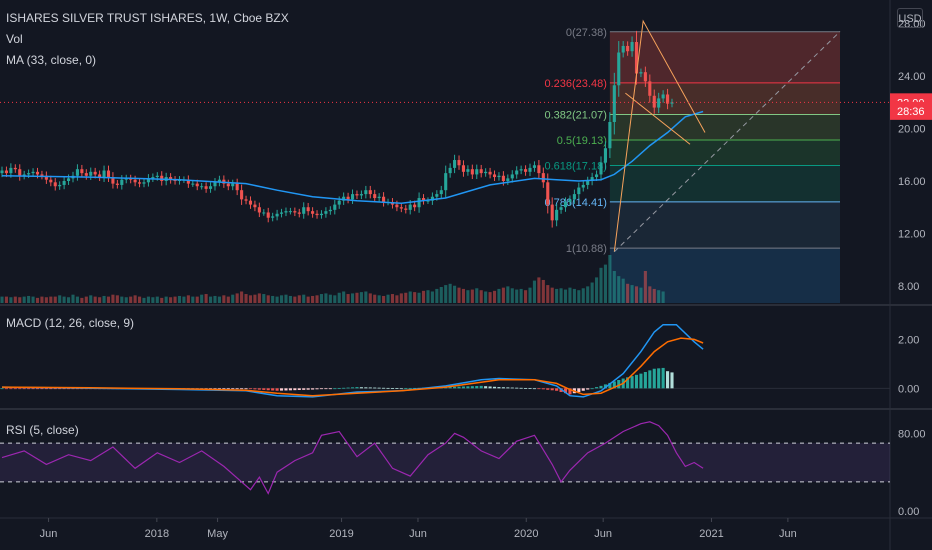 Image resolution: width=932 pixels, height=550 pixels. Describe the element at coordinates (42, 430) in the screenshot. I see `rsi-legend: RSI (5, close)` at that location.